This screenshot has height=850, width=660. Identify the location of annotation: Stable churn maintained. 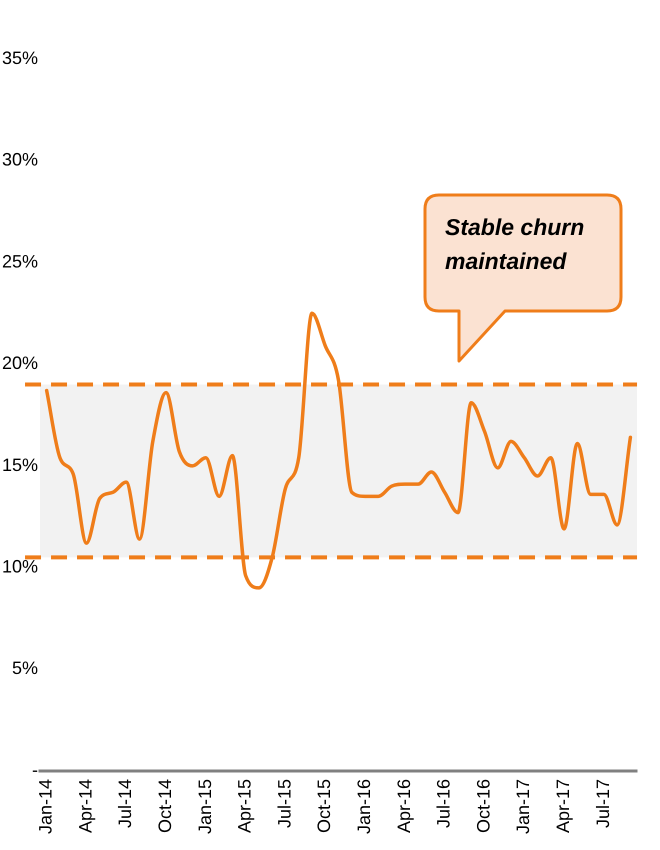
(515, 244).